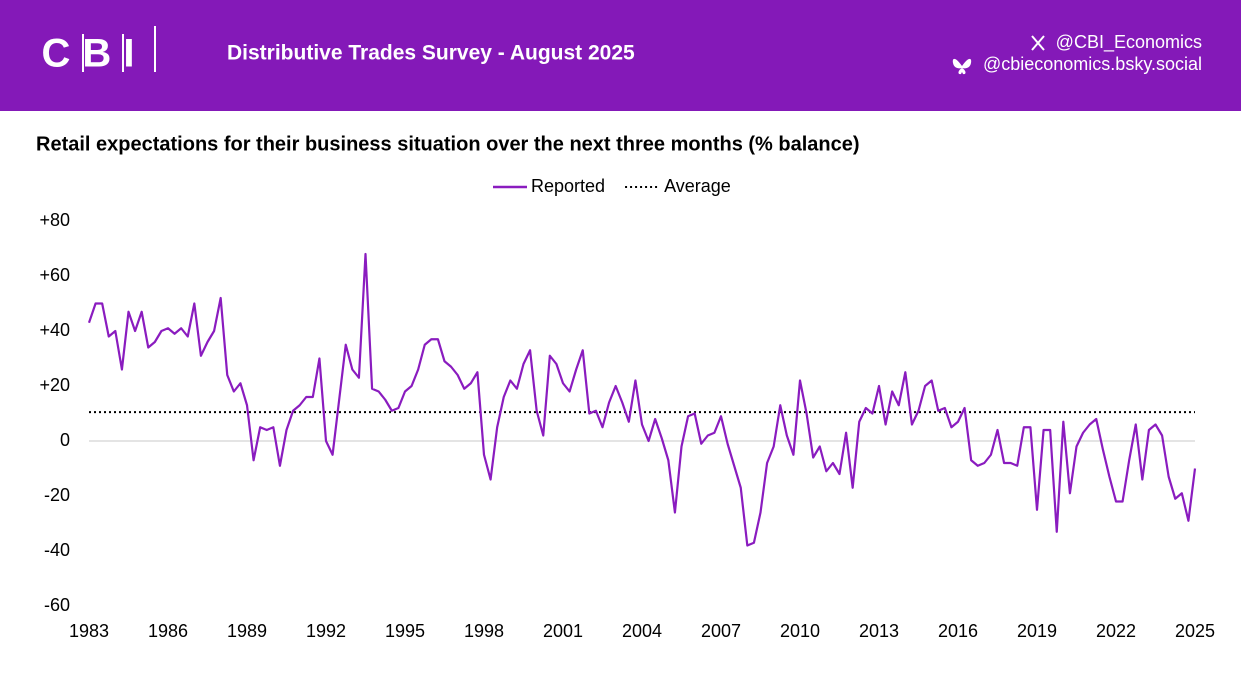  What do you see at coordinates (54, 330) in the screenshot?
I see `y-tick-label: +40` at bounding box center [54, 330].